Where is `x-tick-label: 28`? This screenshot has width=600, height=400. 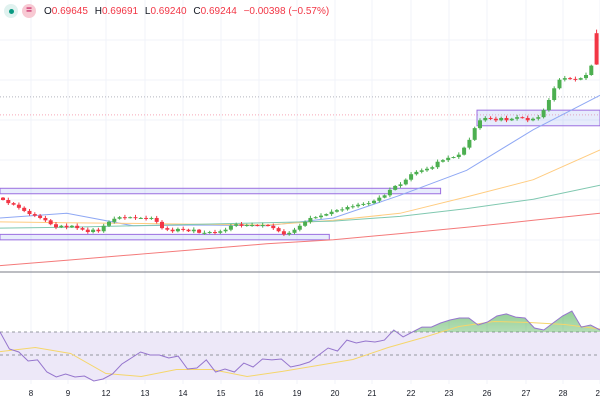
x-tick-label: 28 is located at coordinates (563, 393).